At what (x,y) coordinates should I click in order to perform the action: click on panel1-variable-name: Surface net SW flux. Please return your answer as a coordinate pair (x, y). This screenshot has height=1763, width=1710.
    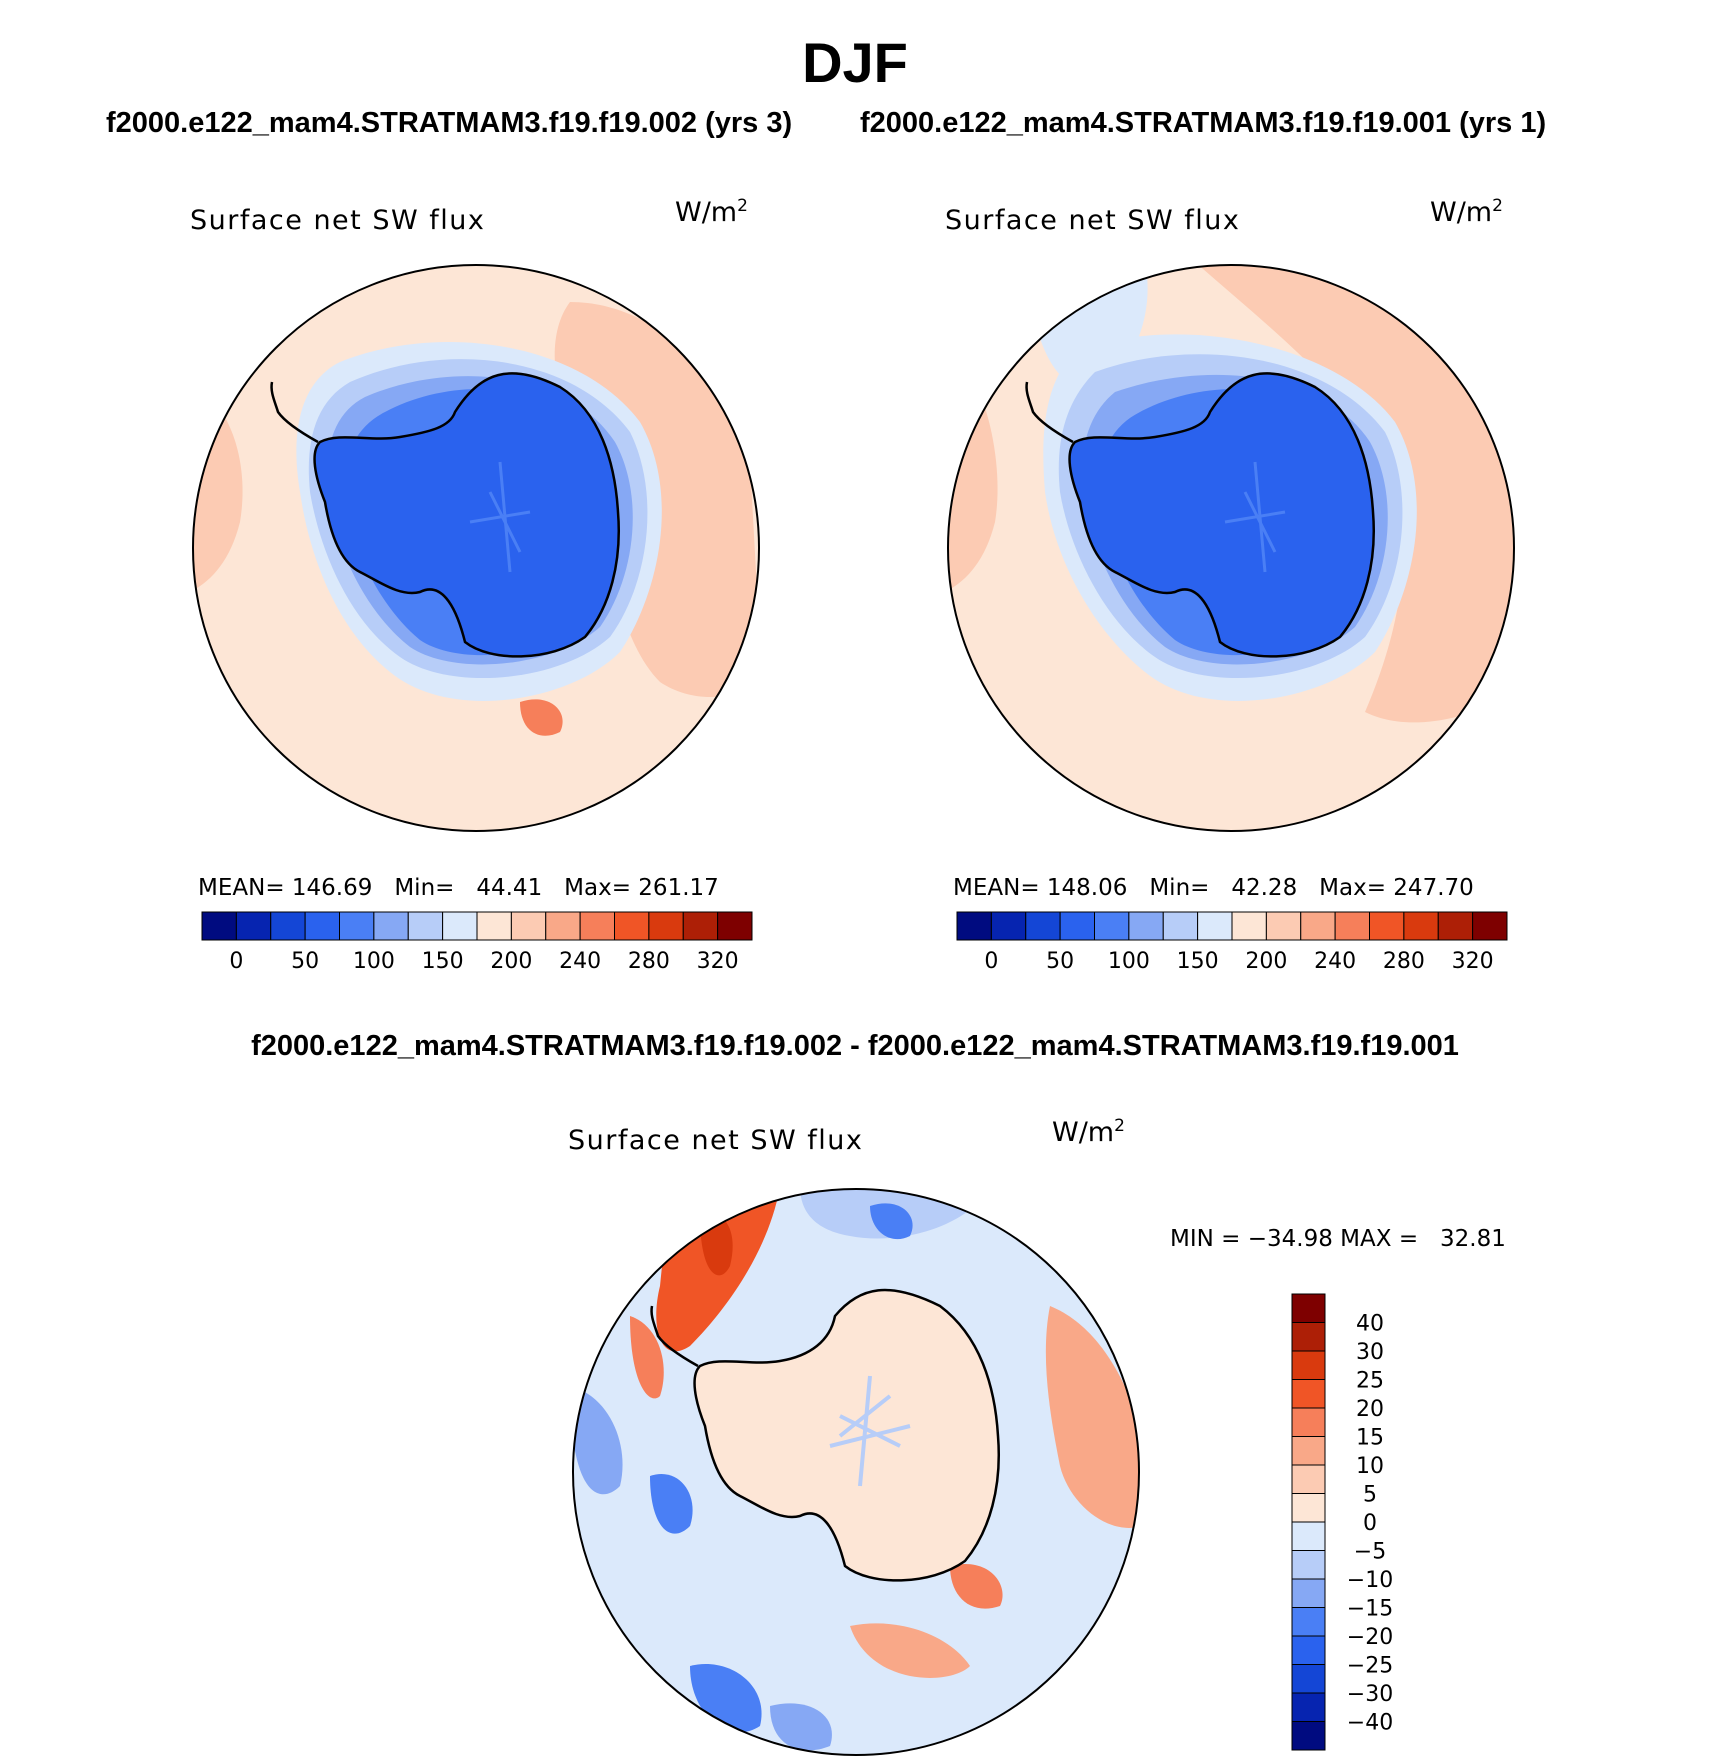
    Looking at the image, I should click on (338, 220).